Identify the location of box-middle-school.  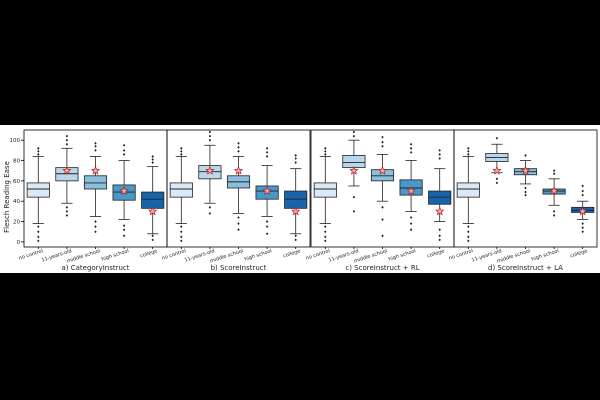
(95, 182).